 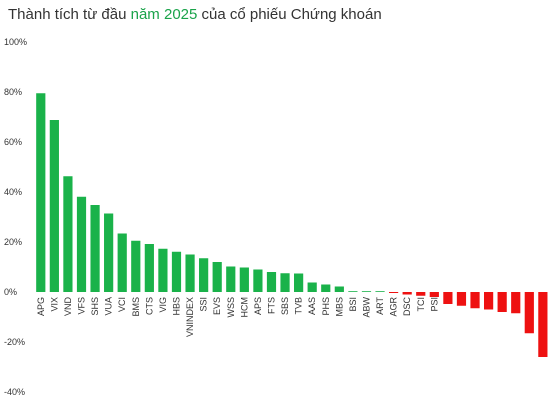 I want to click on bar-agr, so click(x=394, y=292).